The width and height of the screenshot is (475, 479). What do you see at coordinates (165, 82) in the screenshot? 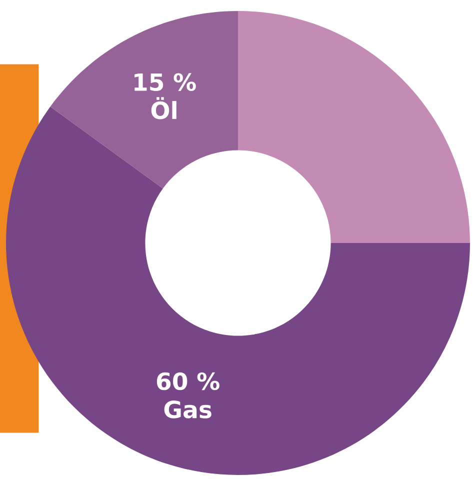
I see `data-label: 15 %` at bounding box center [165, 82].